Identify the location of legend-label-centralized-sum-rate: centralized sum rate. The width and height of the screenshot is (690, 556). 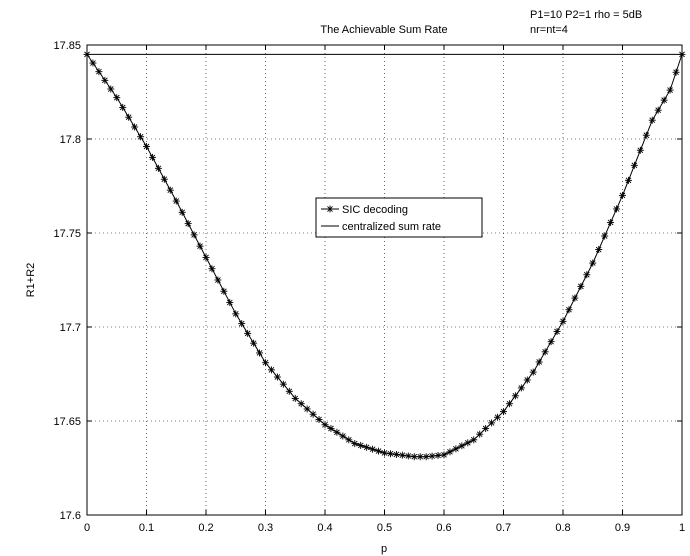
(391, 227).